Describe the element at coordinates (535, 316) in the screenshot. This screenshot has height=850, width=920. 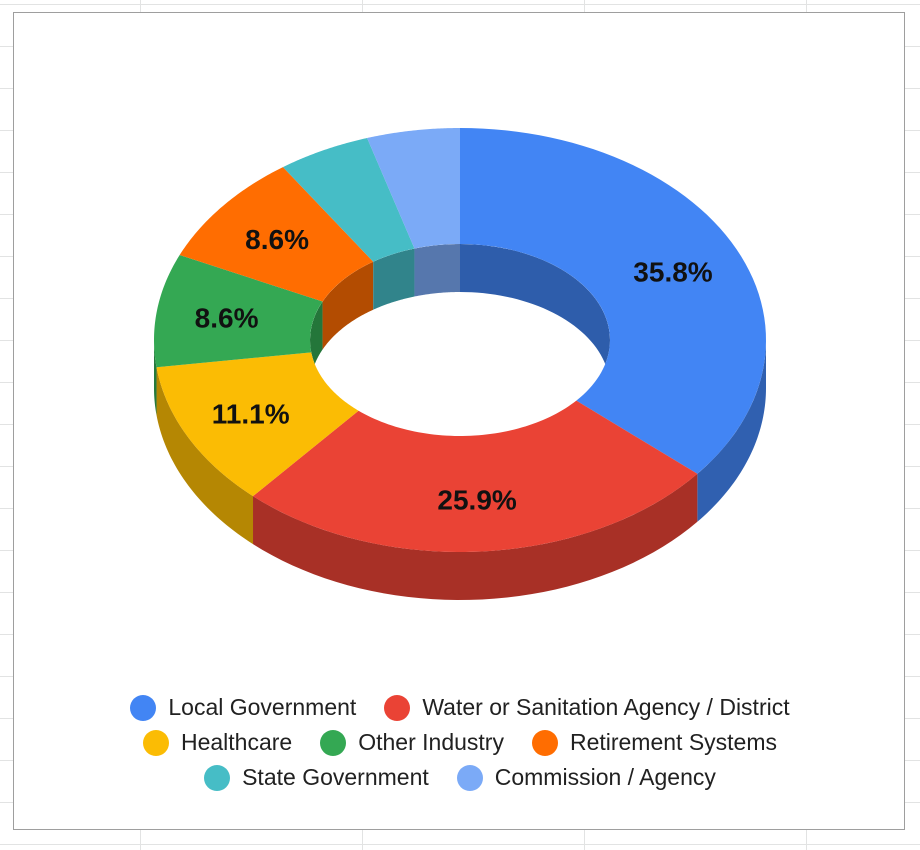
I see `inner-wall-local-government` at that location.